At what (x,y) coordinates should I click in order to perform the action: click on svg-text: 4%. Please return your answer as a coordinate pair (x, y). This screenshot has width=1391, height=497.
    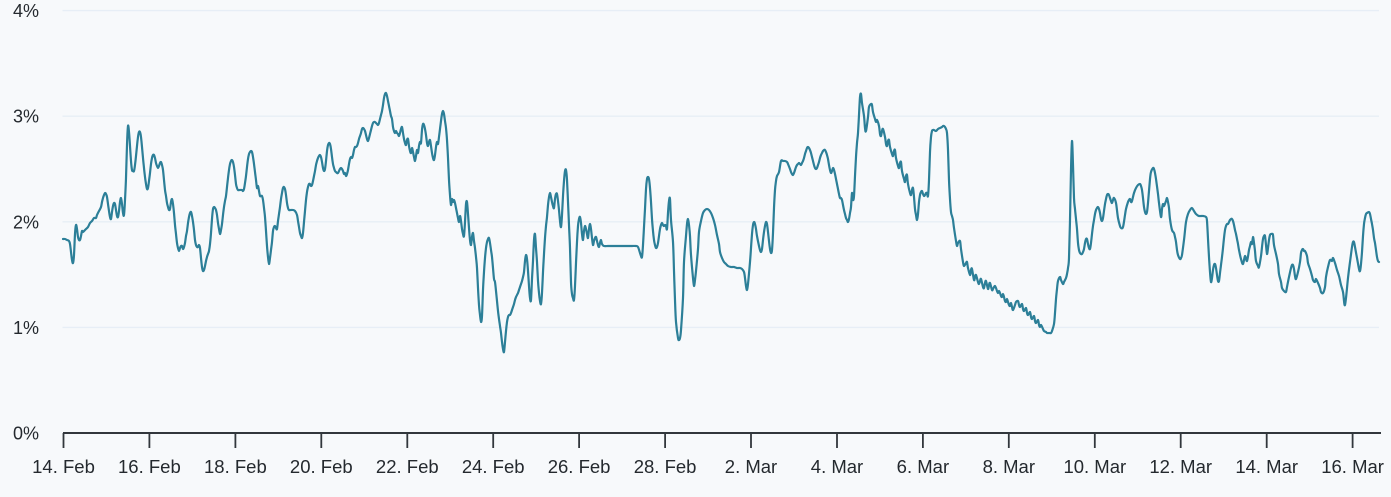
    Looking at the image, I should click on (26, 11).